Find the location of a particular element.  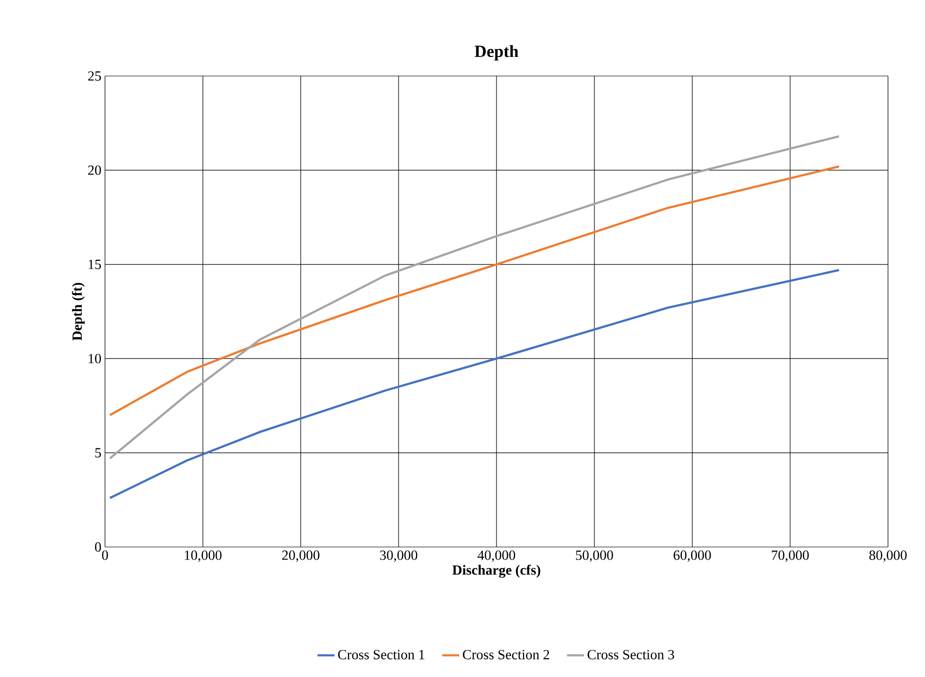

legend-label: Cross Section 1 is located at coordinates (381, 655).